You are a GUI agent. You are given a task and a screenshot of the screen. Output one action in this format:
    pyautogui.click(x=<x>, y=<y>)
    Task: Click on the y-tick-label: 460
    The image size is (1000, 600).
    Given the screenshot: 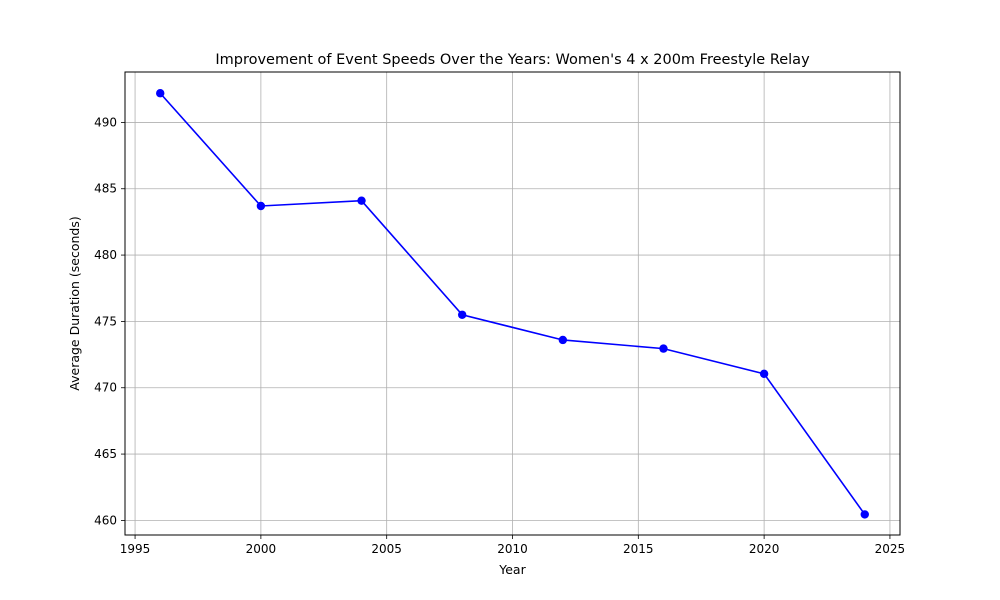 What is the action you would take?
    pyautogui.click(x=105, y=520)
    